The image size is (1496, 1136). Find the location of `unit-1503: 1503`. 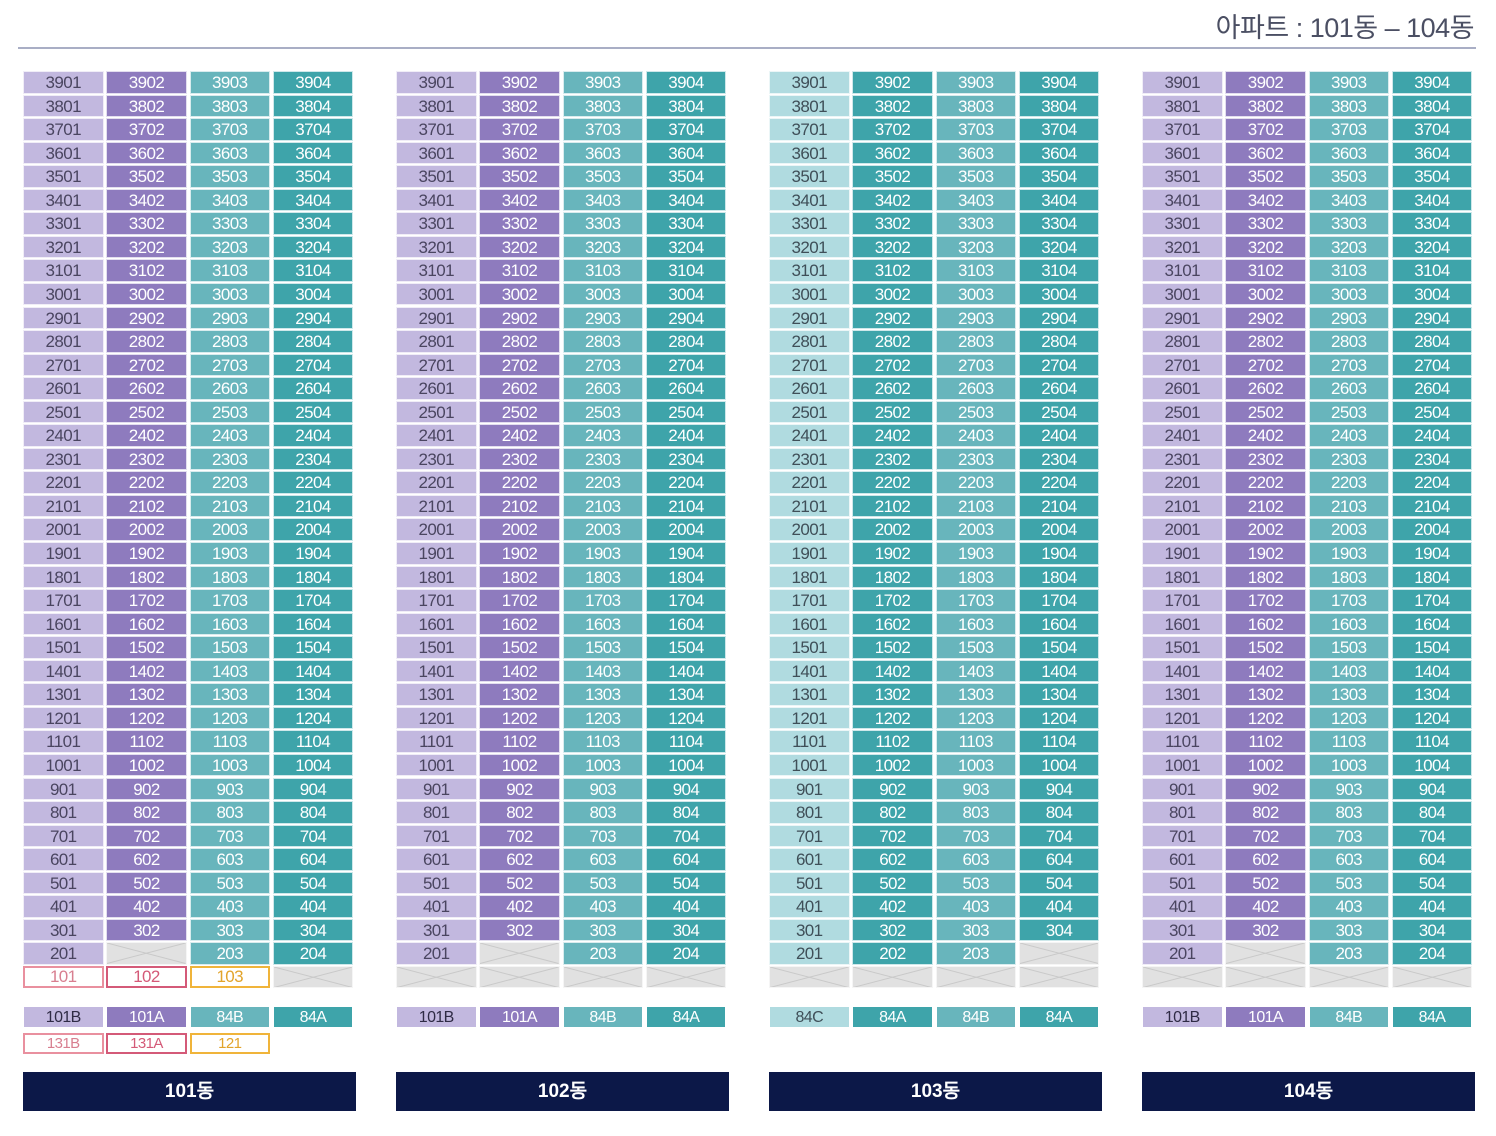

unit-1503: 1503 is located at coordinates (1348, 647).